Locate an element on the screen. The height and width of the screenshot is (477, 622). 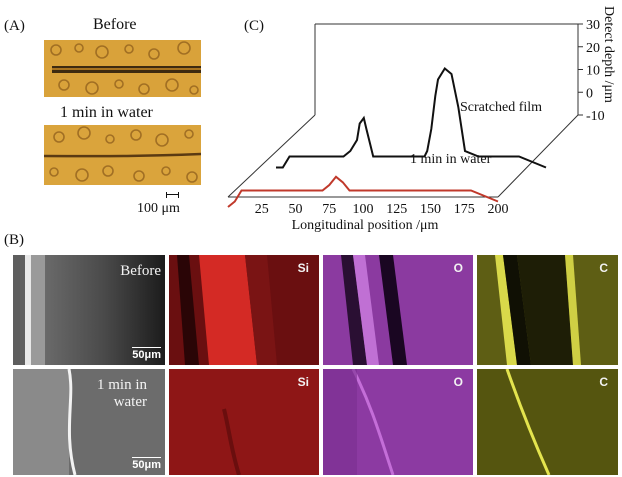
sem-label-after: 1 min in water is located at coordinates (121, 393).